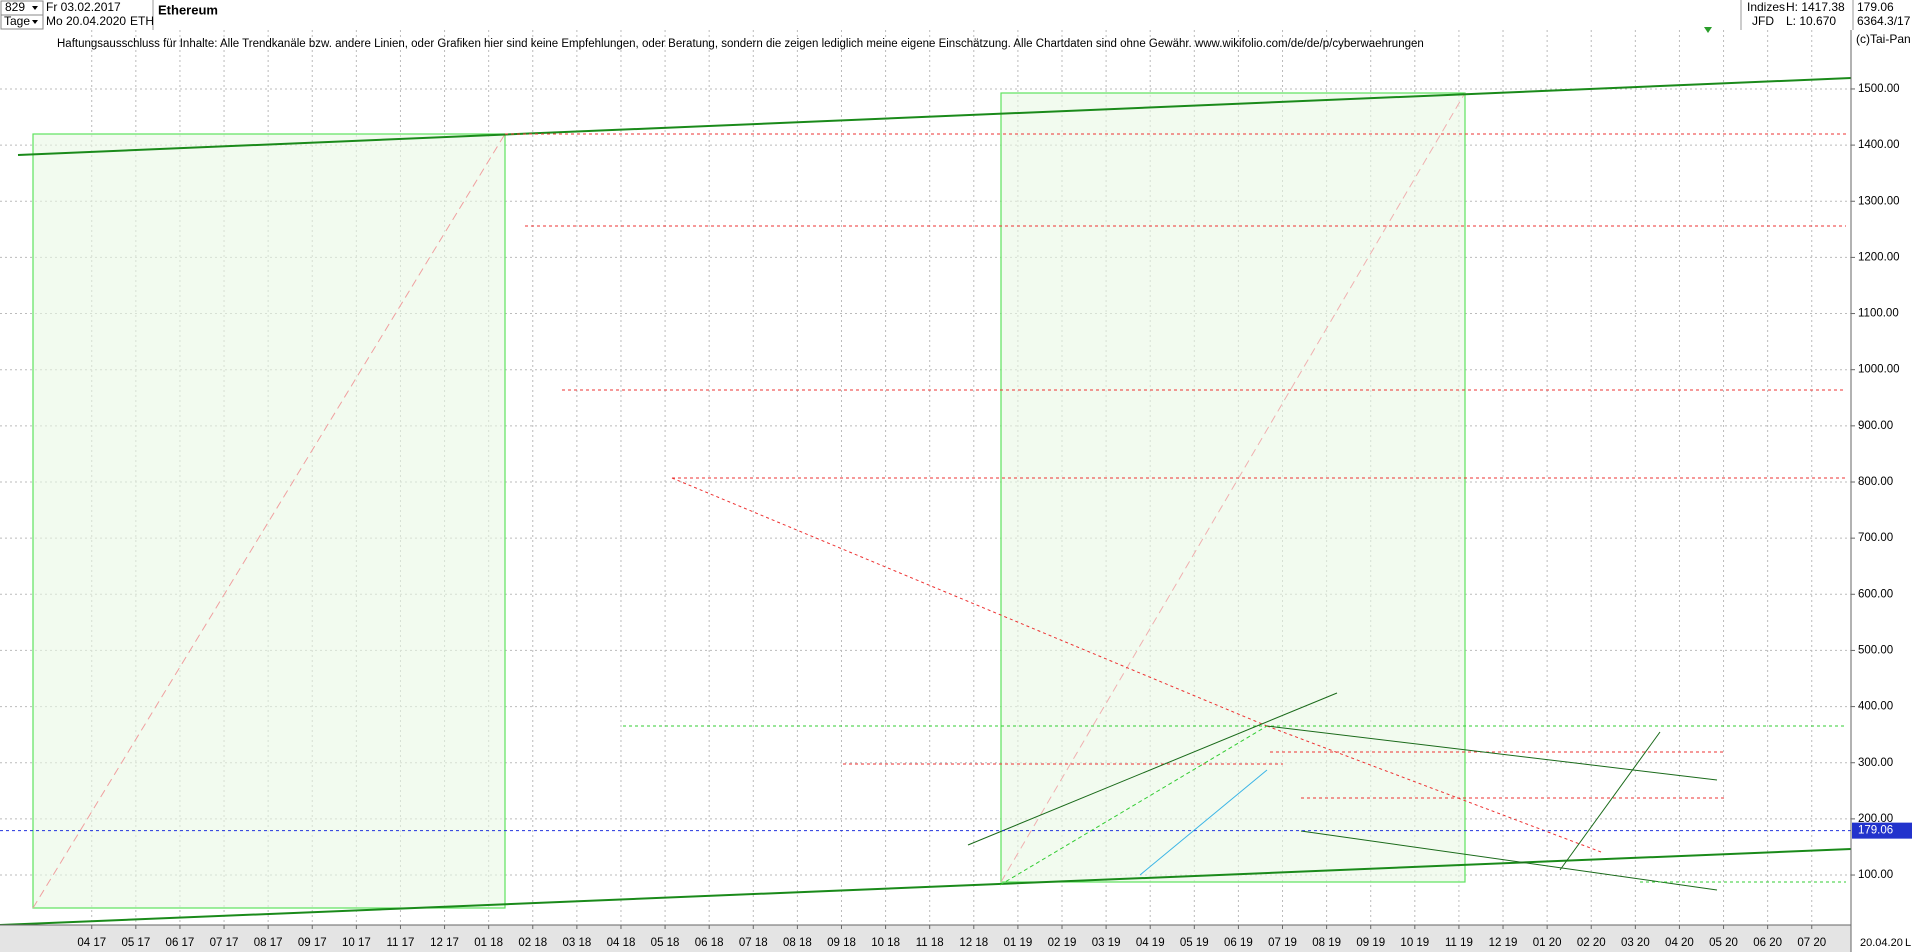 The height and width of the screenshot is (952, 1916). I want to click on x-tick-label: 03 18, so click(576, 943).